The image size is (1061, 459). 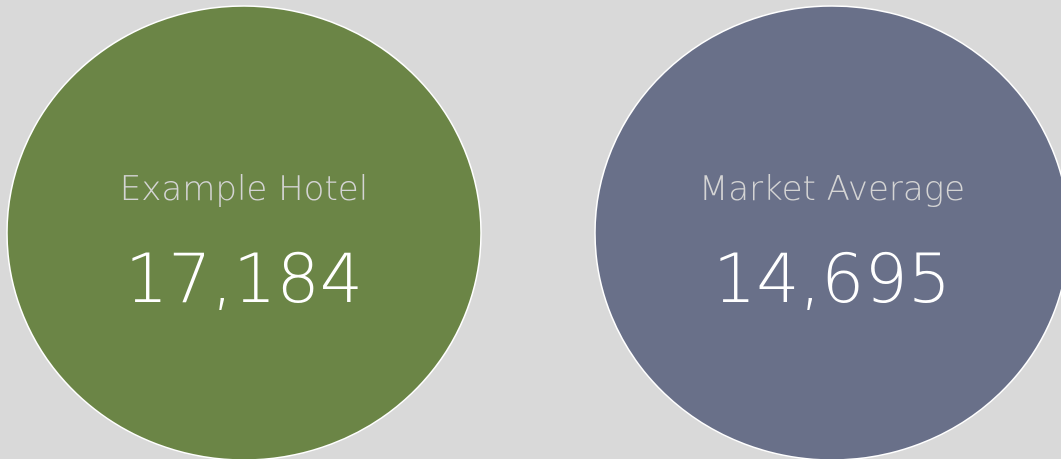 What do you see at coordinates (244, 189) in the screenshot?
I see `card-label: Example Hotel` at bounding box center [244, 189].